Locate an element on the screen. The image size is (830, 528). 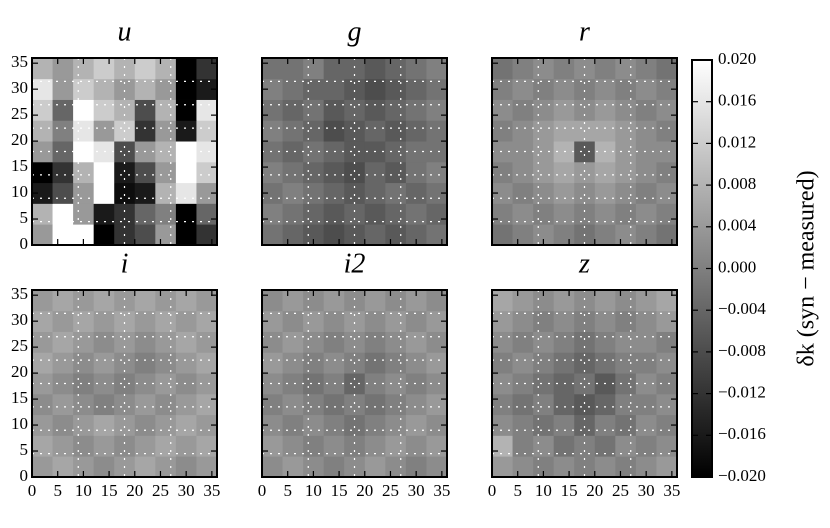
colorbar-tick-label: −0.020 is located at coordinates (742, 475).